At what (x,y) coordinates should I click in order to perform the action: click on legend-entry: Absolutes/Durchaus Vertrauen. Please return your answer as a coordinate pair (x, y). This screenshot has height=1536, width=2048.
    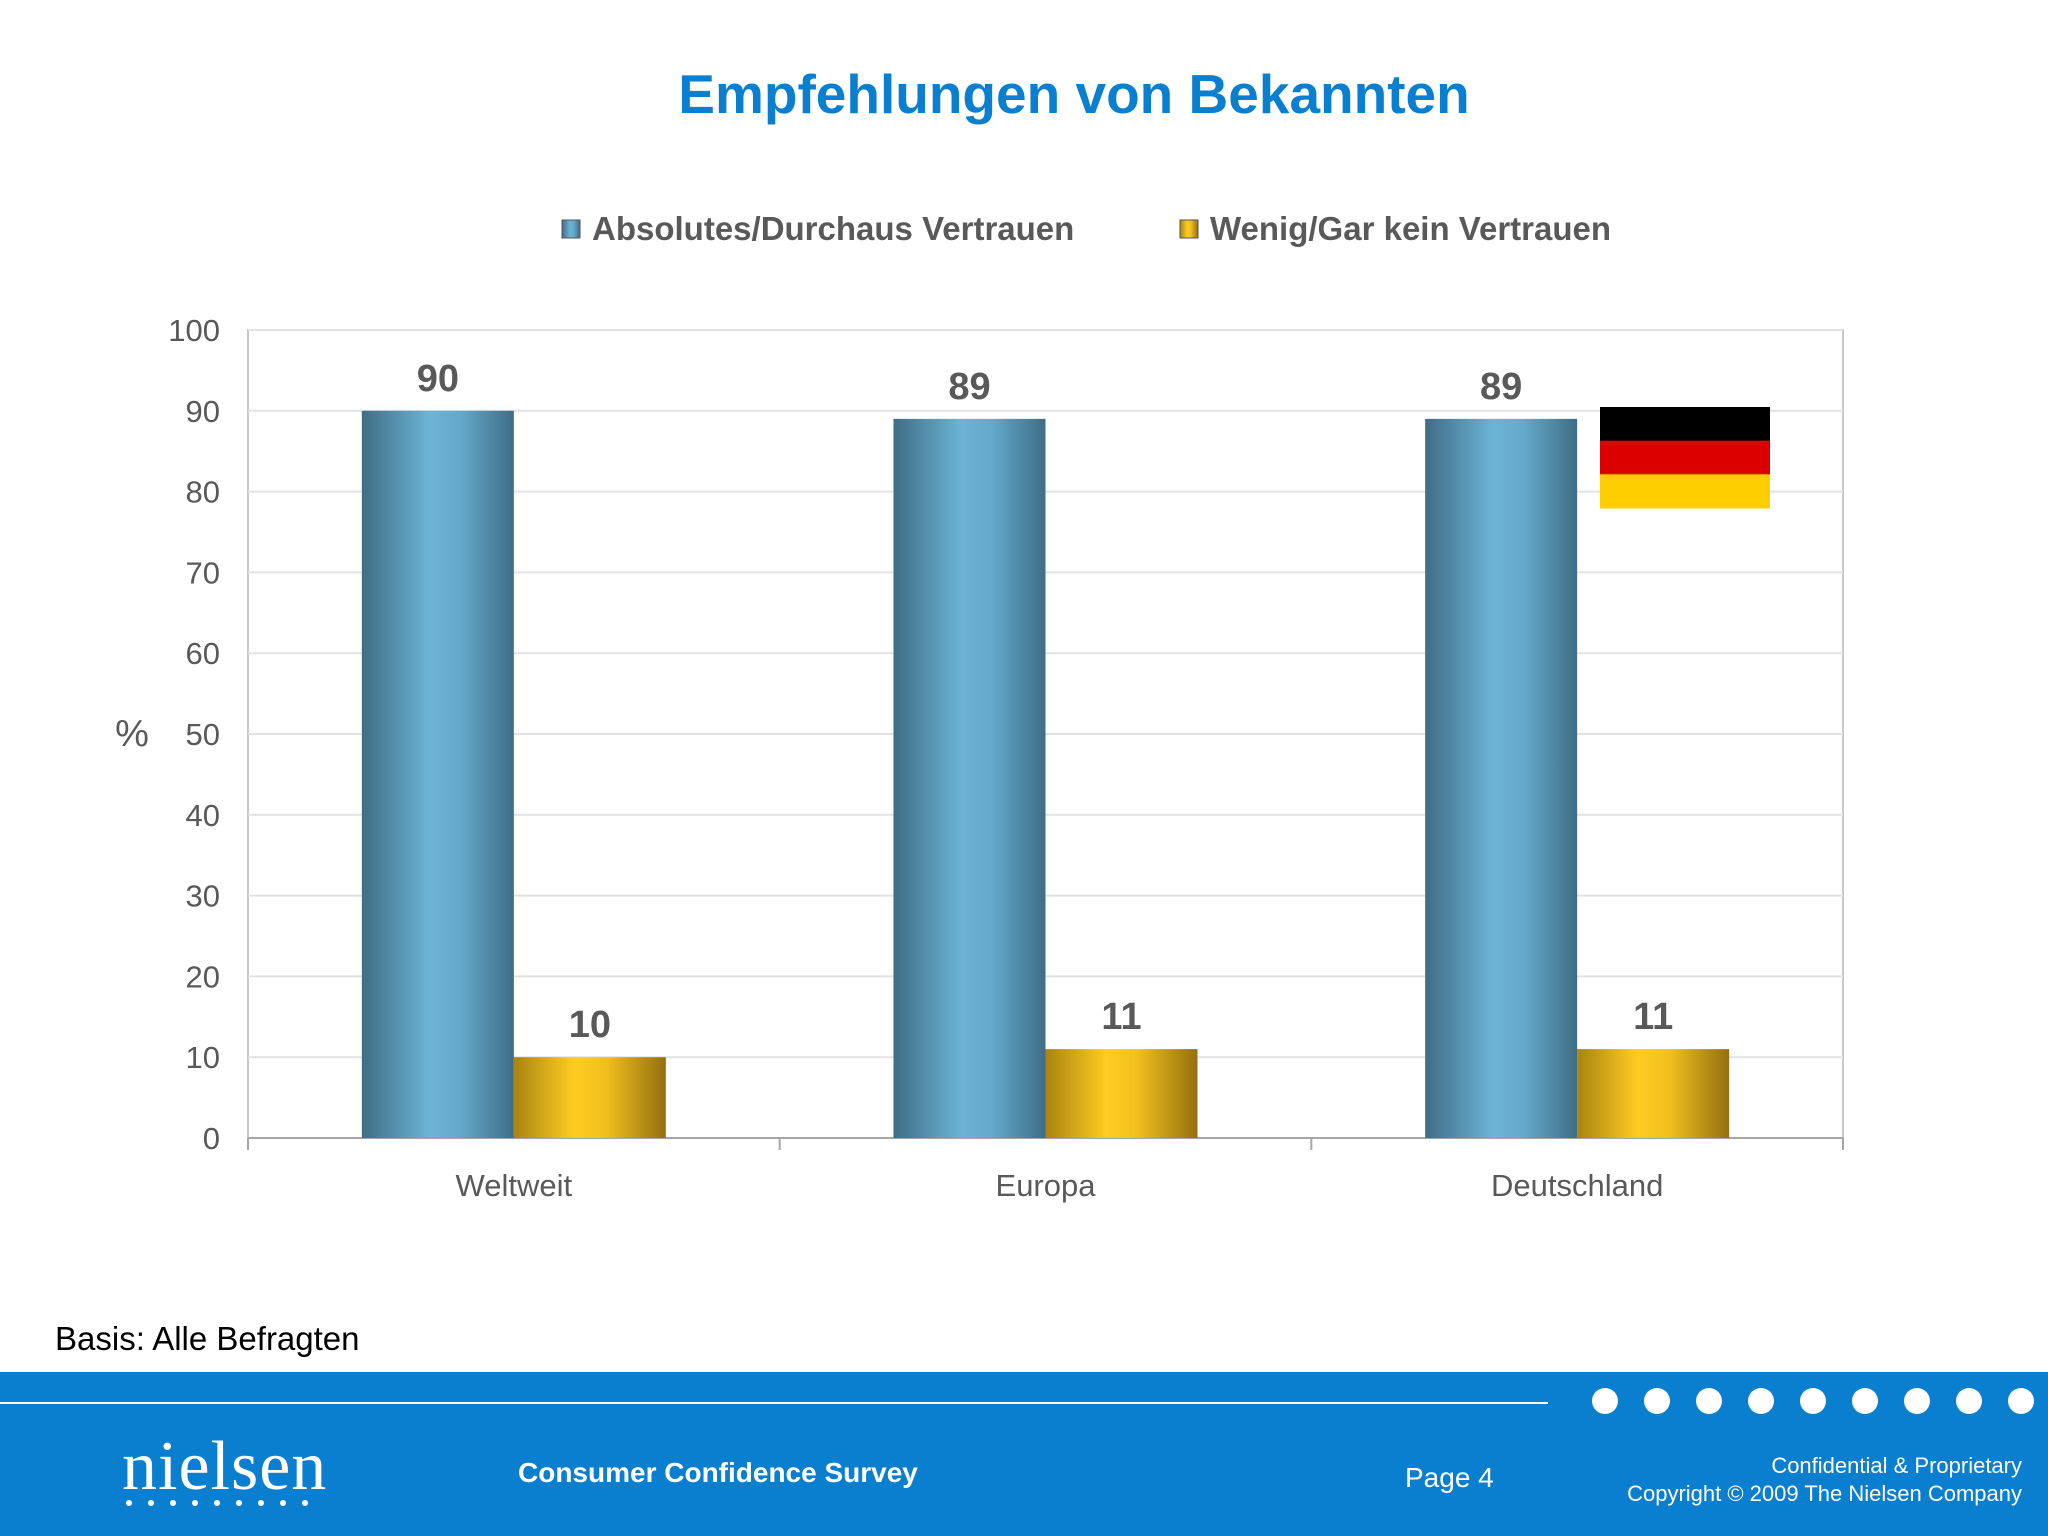
    Looking at the image, I should click on (833, 228).